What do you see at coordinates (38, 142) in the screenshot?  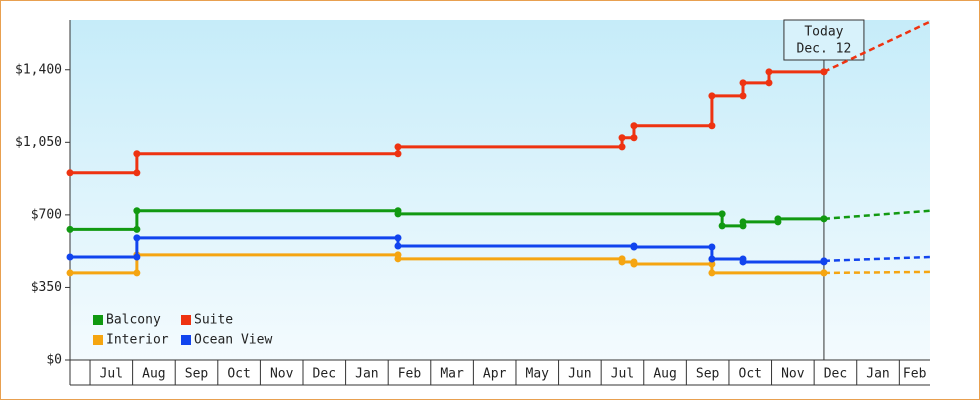 I see `y-tick-label: $1,050` at bounding box center [38, 142].